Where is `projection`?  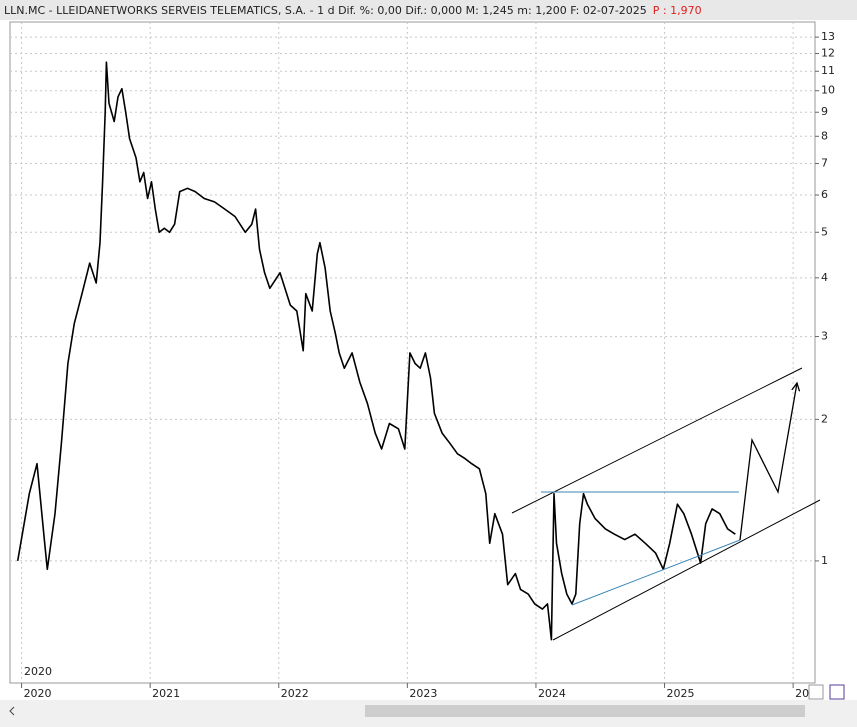 projection is located at coordinates (768, 462).